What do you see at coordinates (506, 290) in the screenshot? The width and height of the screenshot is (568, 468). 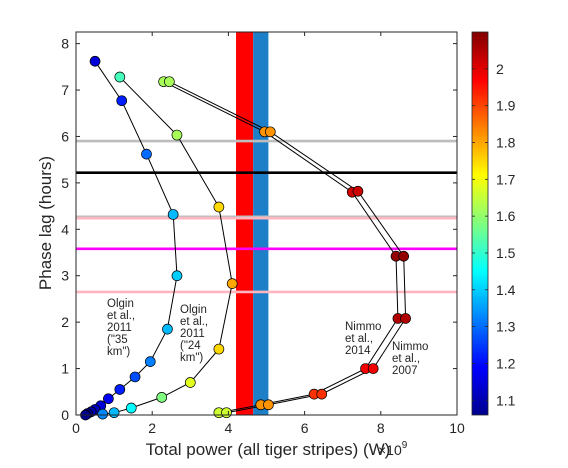 I see `colorbar-tick-label: 1.4` at bounding box center [506, 290].